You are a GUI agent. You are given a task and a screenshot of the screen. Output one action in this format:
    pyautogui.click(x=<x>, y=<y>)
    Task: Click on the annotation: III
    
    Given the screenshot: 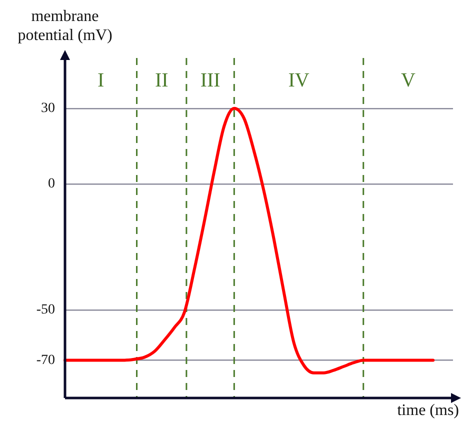 What is the action you would take?
    pyautogui.click(x=210, y=80)
    